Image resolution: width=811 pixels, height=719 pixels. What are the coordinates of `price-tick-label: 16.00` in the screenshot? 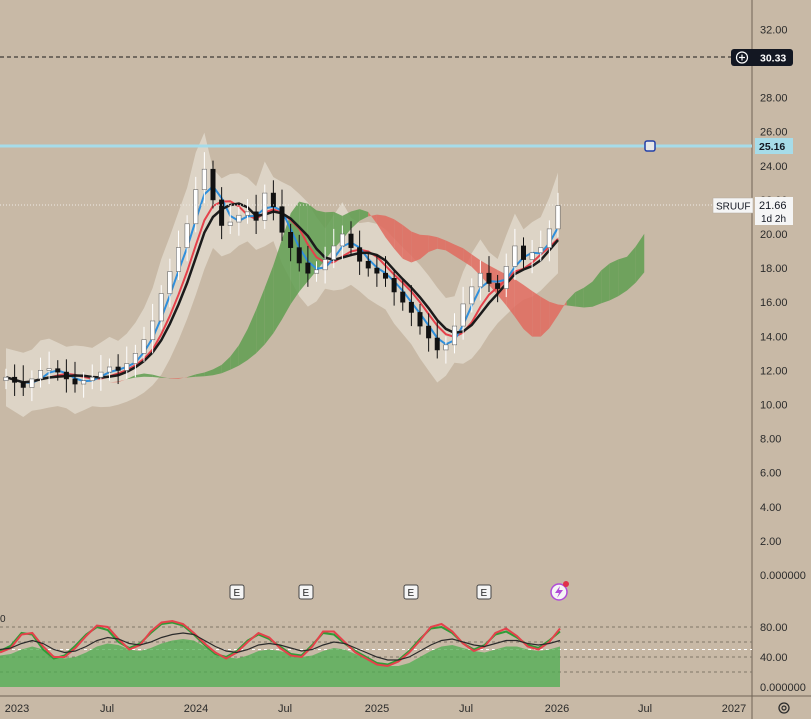 It's located at (774, 303).